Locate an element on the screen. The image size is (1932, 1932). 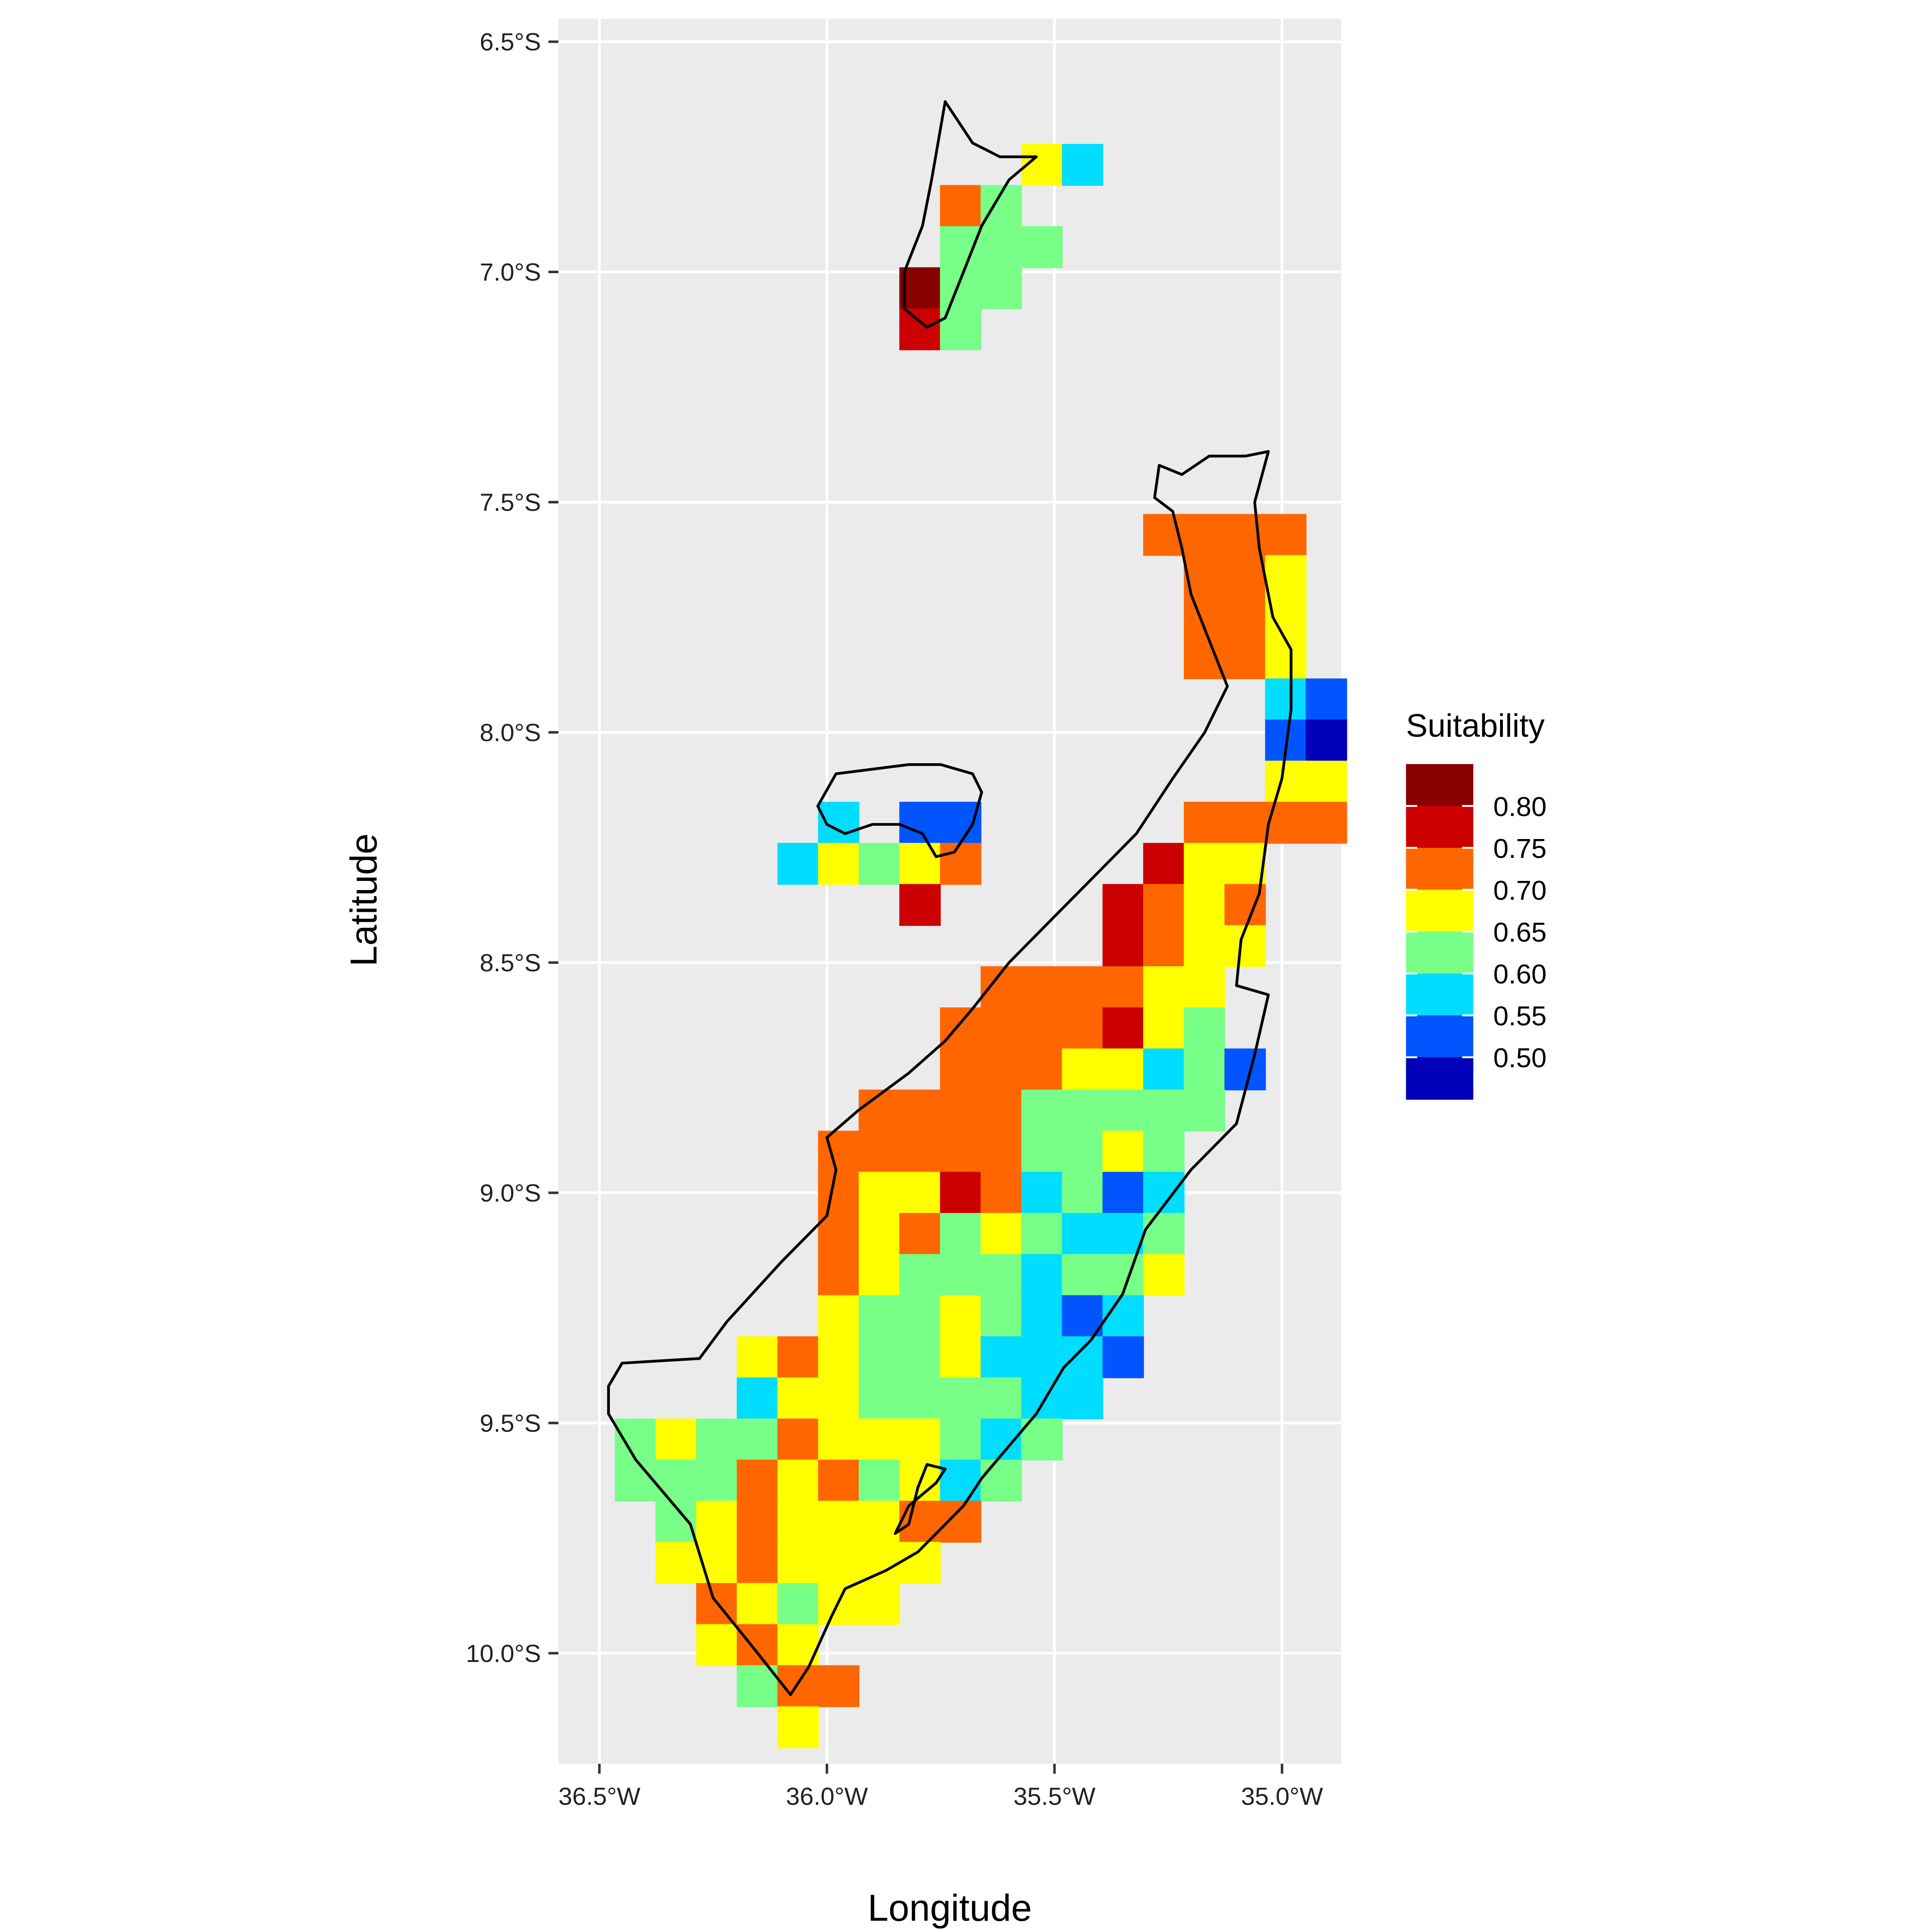
legend-label: 0.70 is located at coordinates (1520, 890).